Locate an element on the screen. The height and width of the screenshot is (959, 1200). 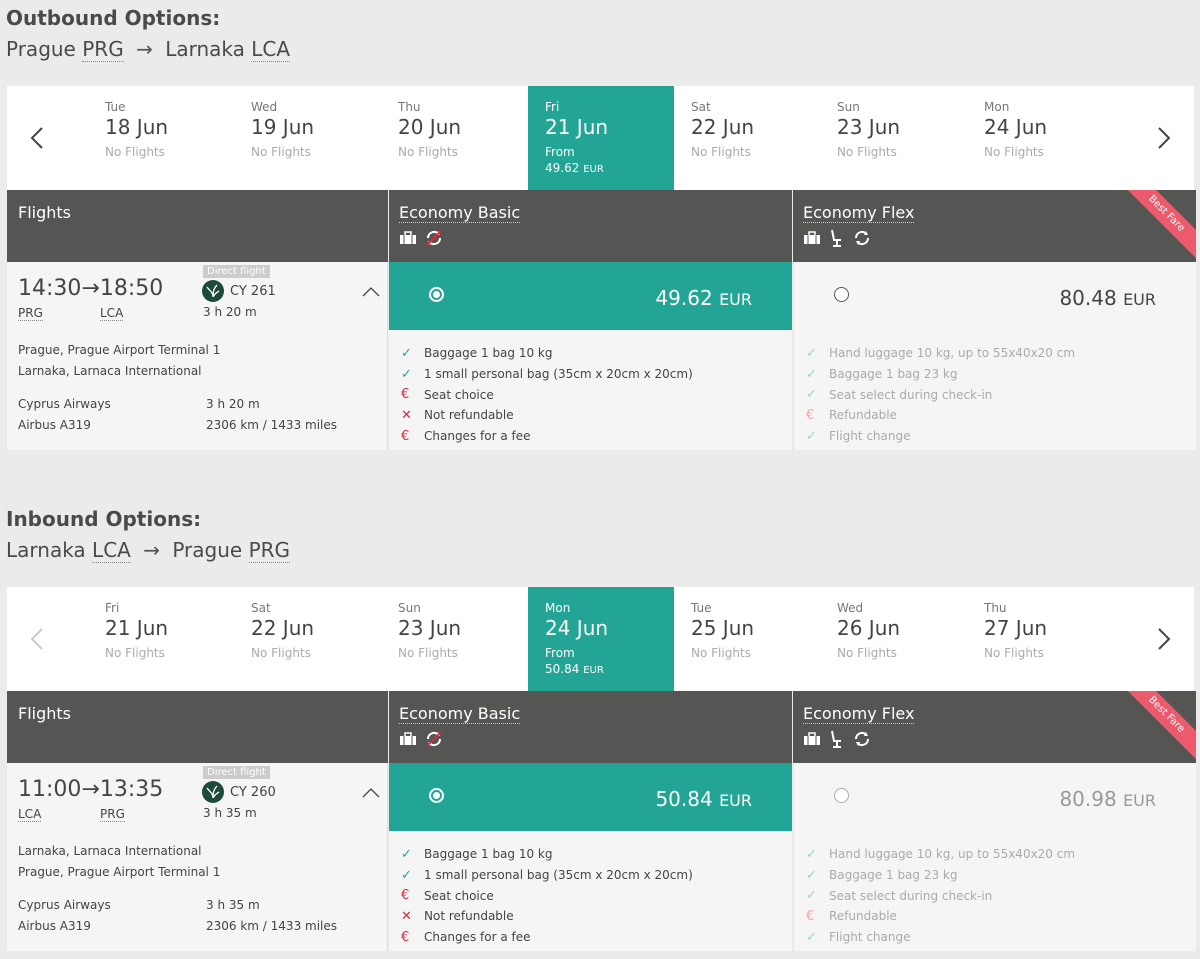
aircraft-type: Airbus A319 is located at coordinates (54, 926).